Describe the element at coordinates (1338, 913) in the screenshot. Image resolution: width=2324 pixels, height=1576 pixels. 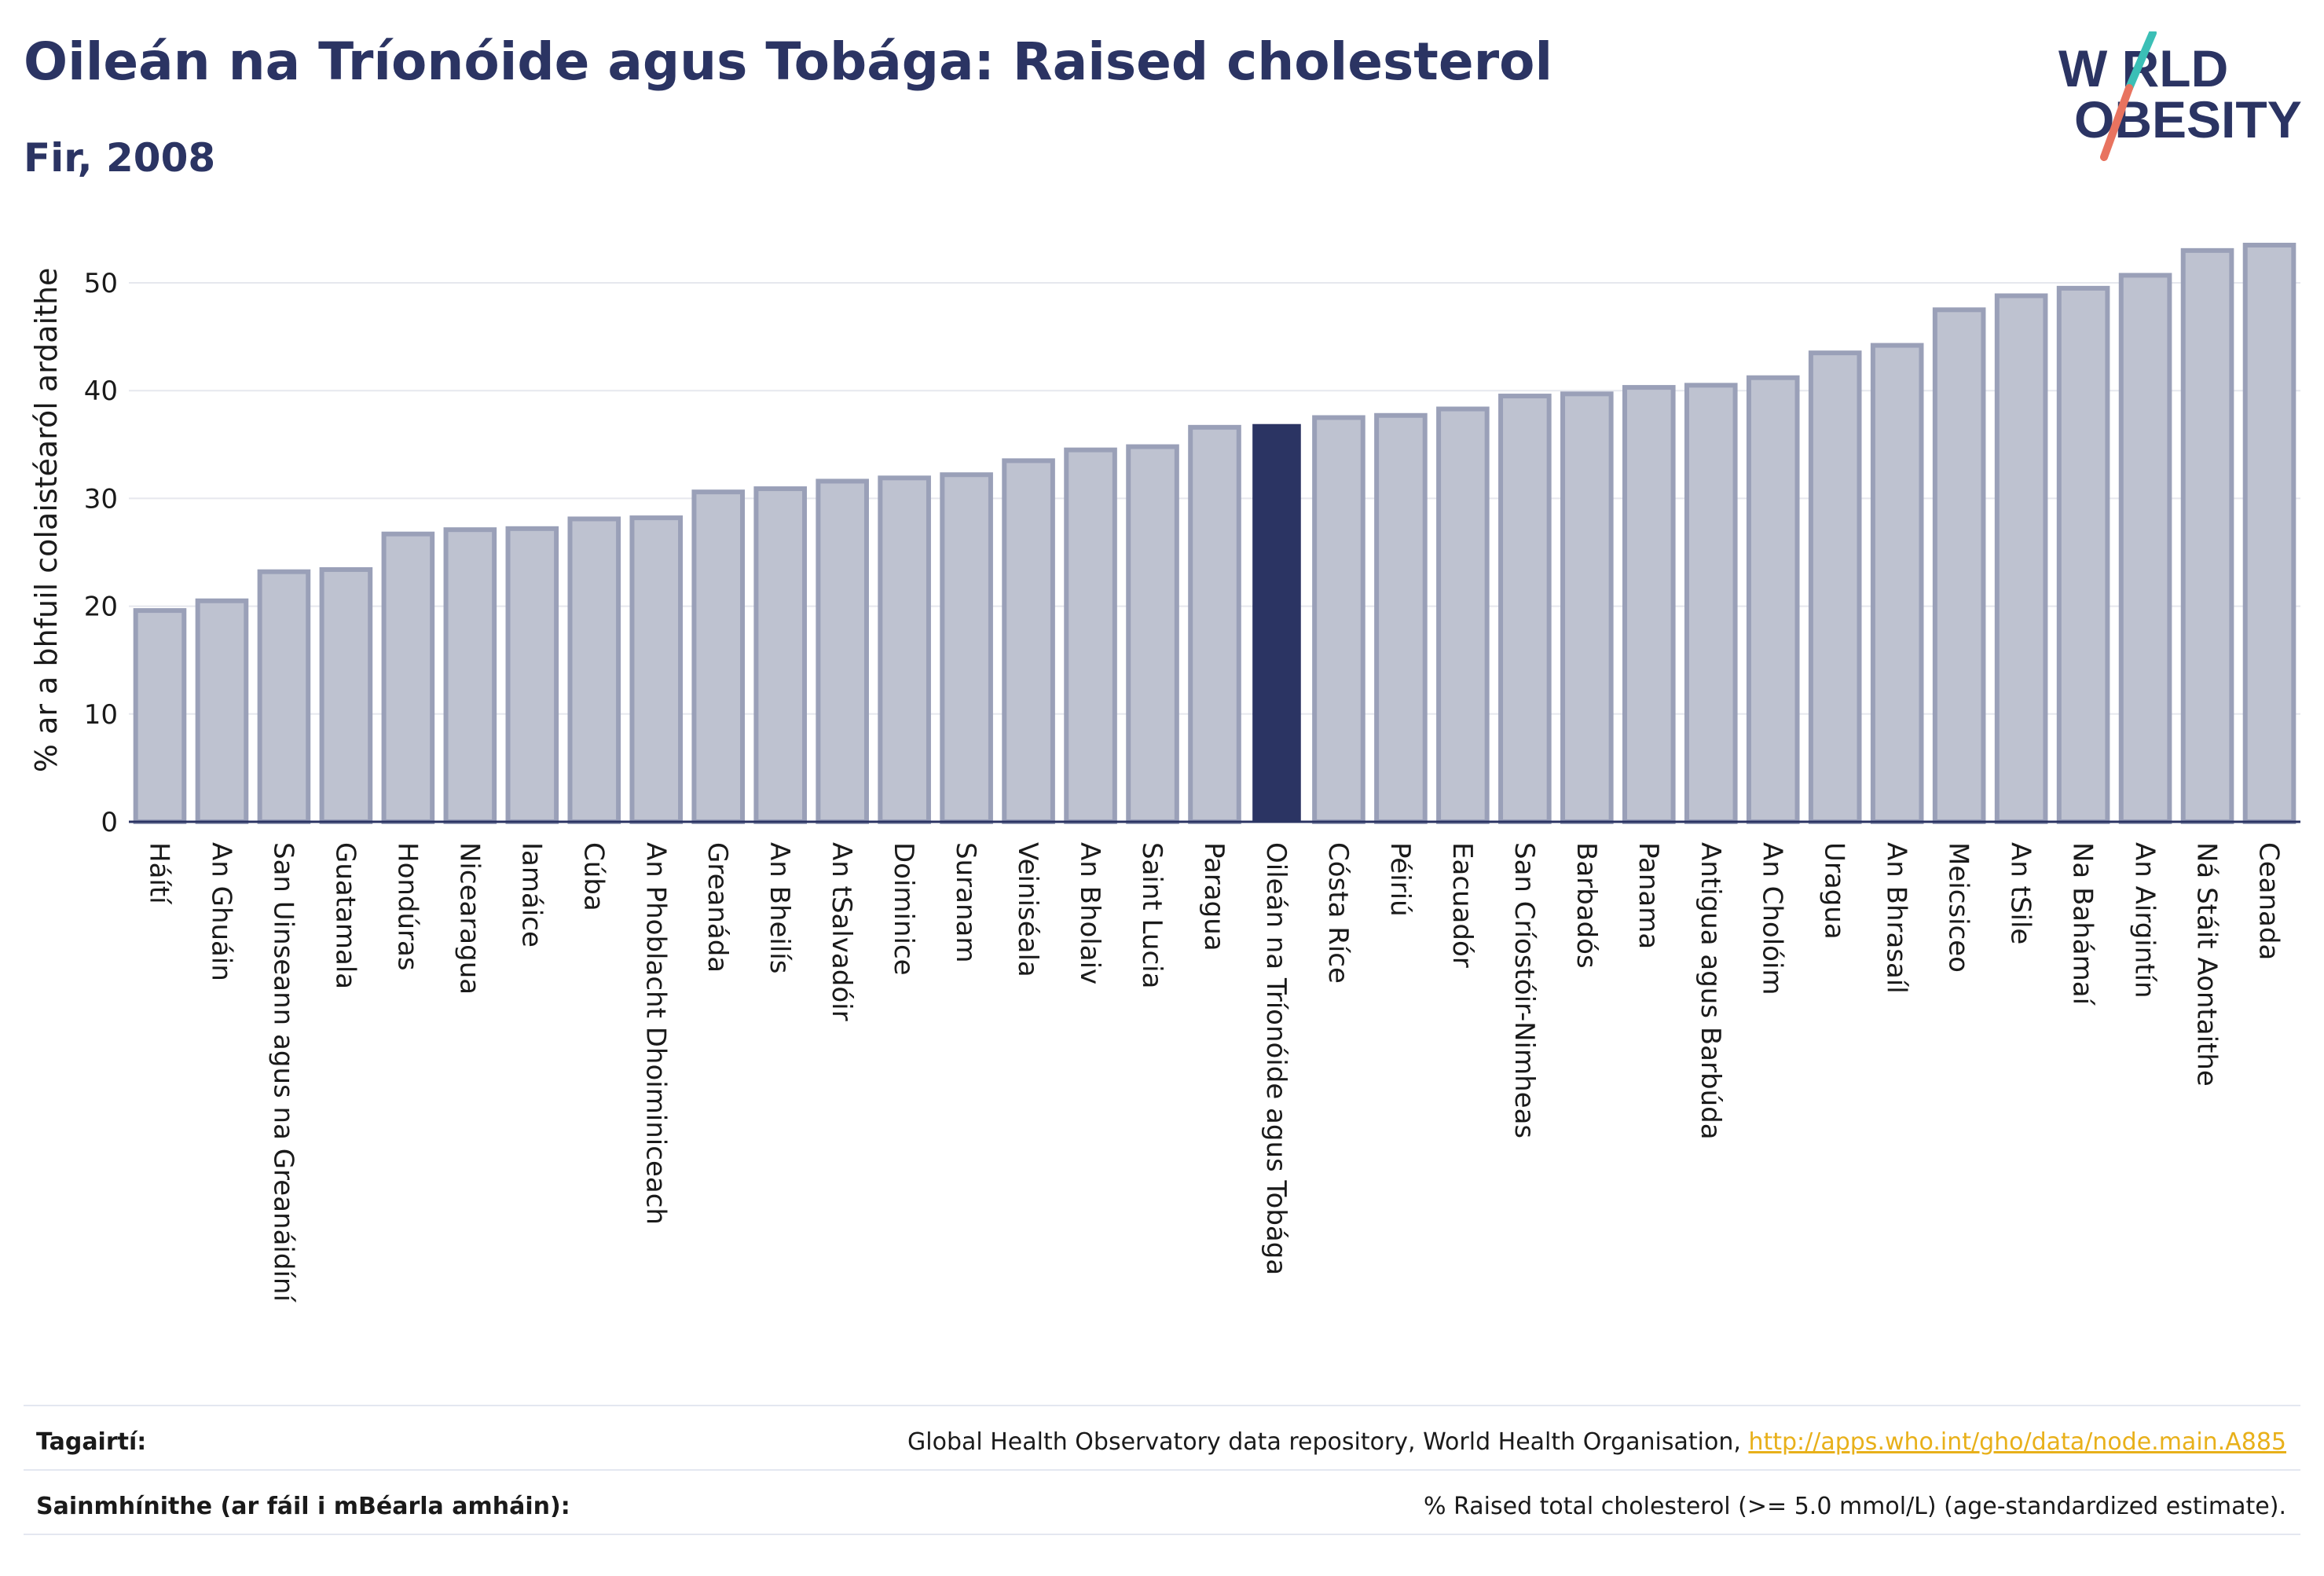
I see `x-tick-label: Cósta Ríce` at that location.